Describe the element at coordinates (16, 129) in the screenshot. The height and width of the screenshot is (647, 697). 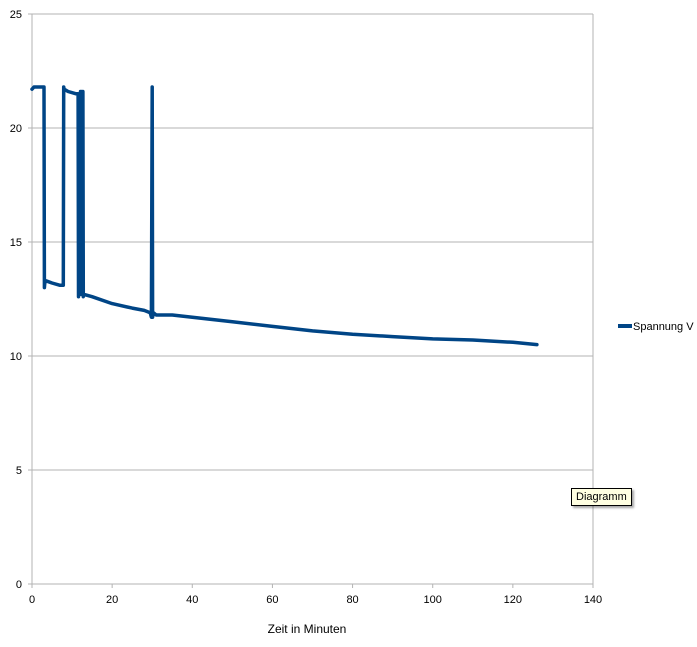
I see `y-tick-label: 20` at that location.